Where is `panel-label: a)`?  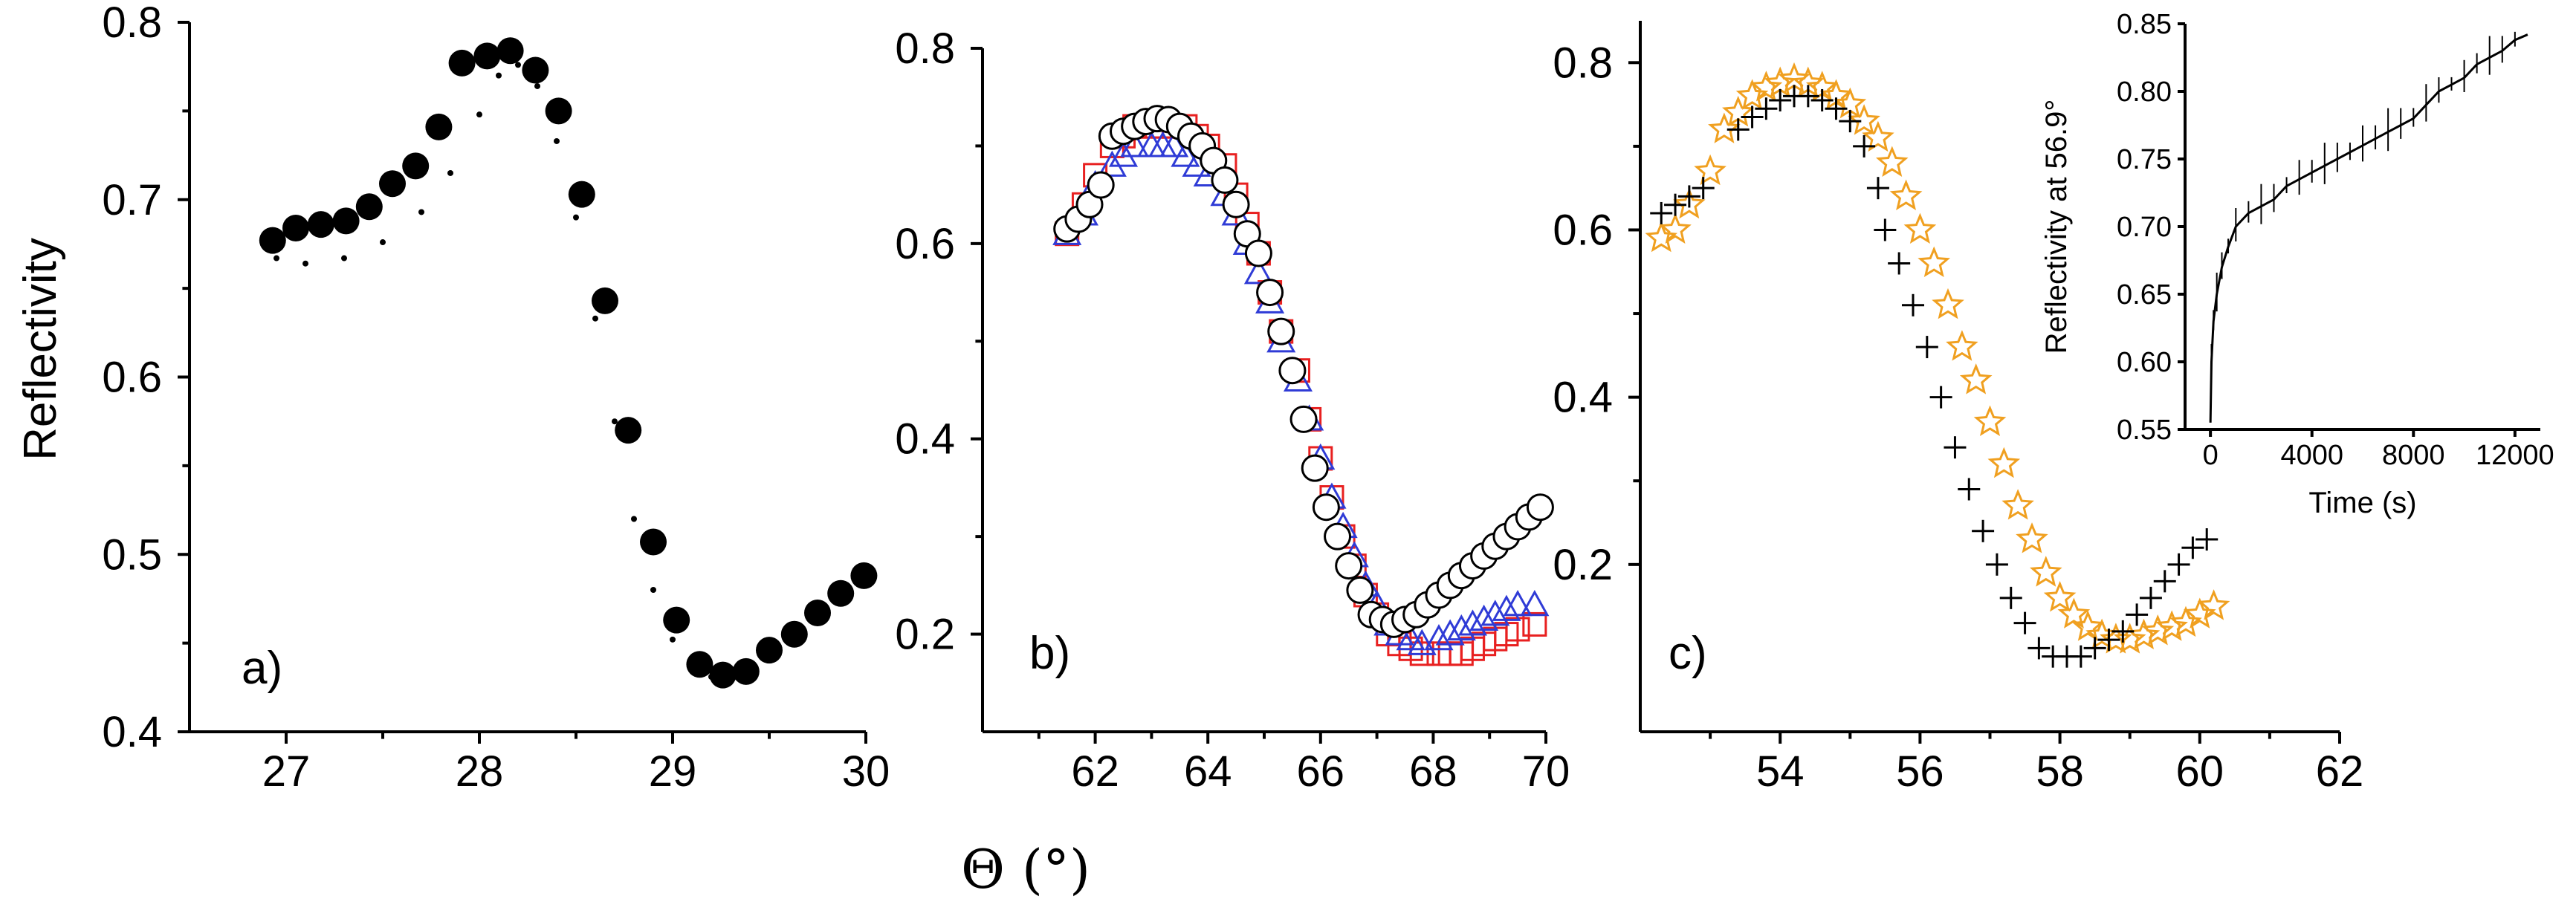 panel-label: a) is located at coordinates (262, 668).